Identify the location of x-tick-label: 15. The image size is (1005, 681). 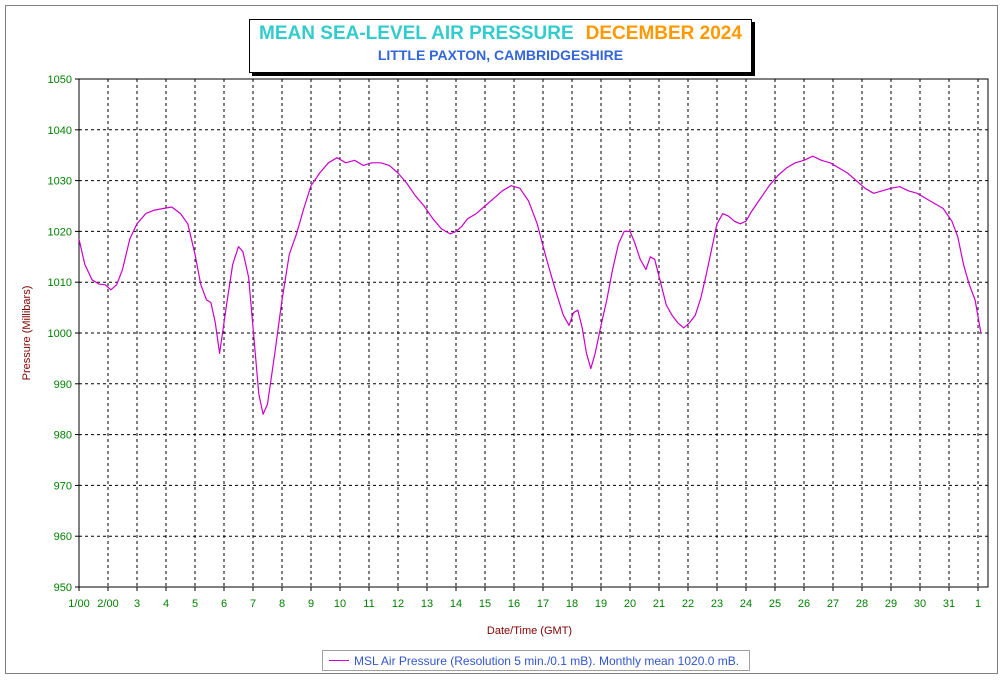
(485, 604).